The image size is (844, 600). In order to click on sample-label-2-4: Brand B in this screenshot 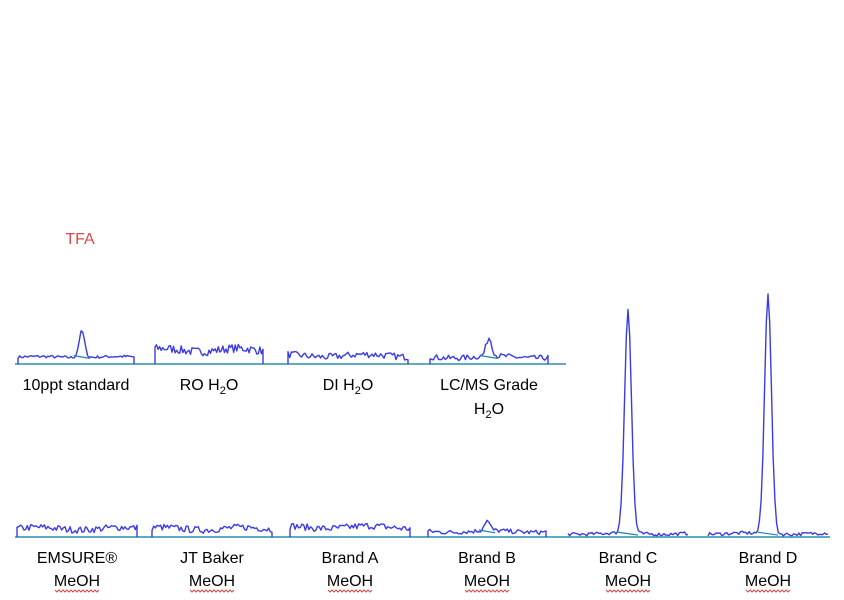, I will do `click(487, 558)`.